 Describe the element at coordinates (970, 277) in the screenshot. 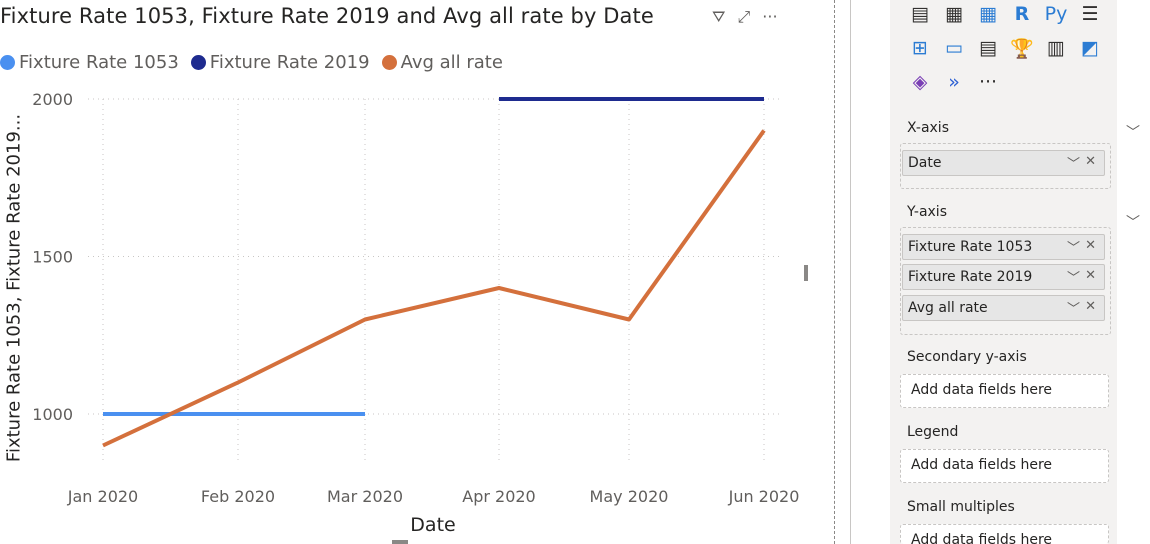

I see `field-label: Fixture Rate 2019` at that location.